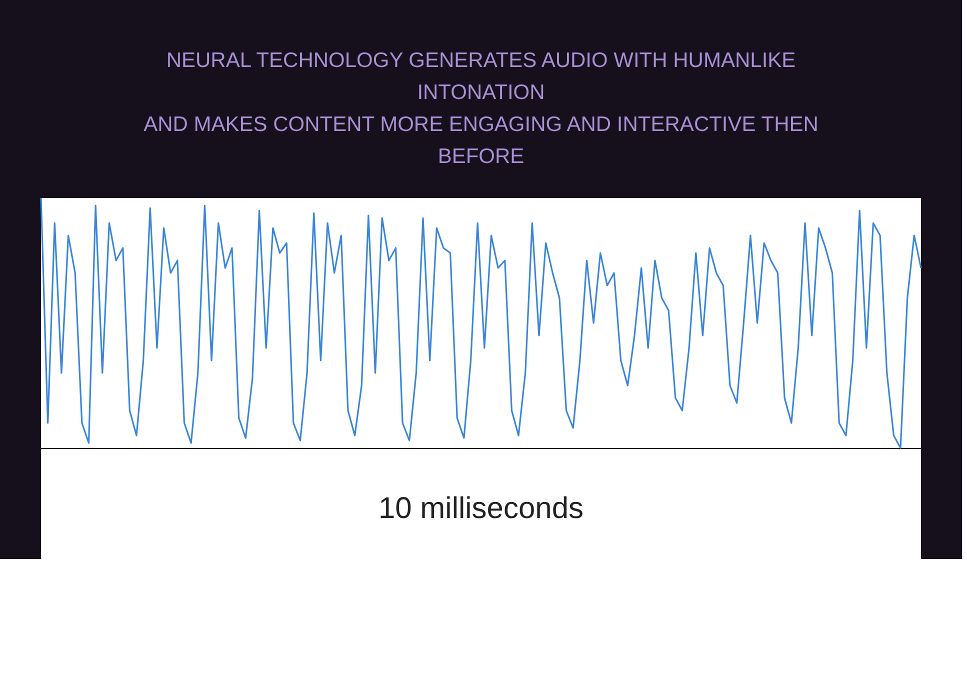  I want to click on chart-title: NEURAL TECHNOLOGY GENERATES AUDIO WITH HUMANLIKE INTONATION AND MAKES CONTENT MORE ENGAGING AND INTERACTIVE THEN BEFORE, so click(481, 108).